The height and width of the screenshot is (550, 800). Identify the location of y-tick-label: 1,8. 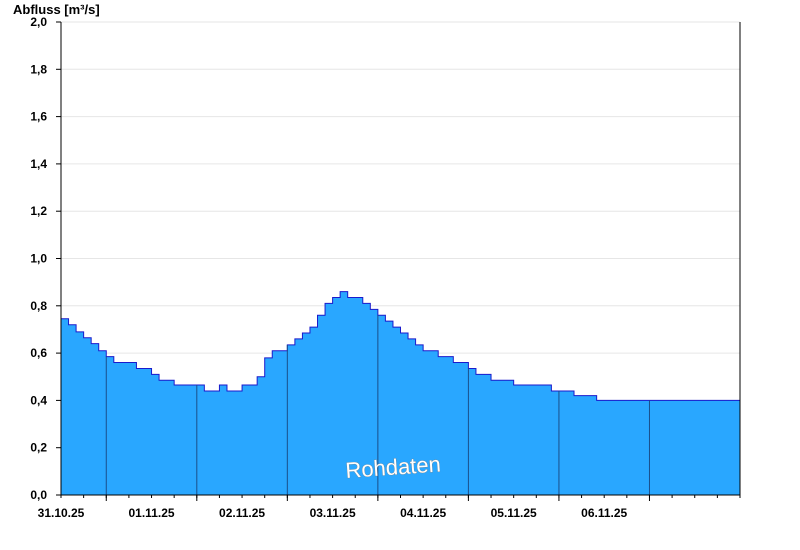
(38, 69).